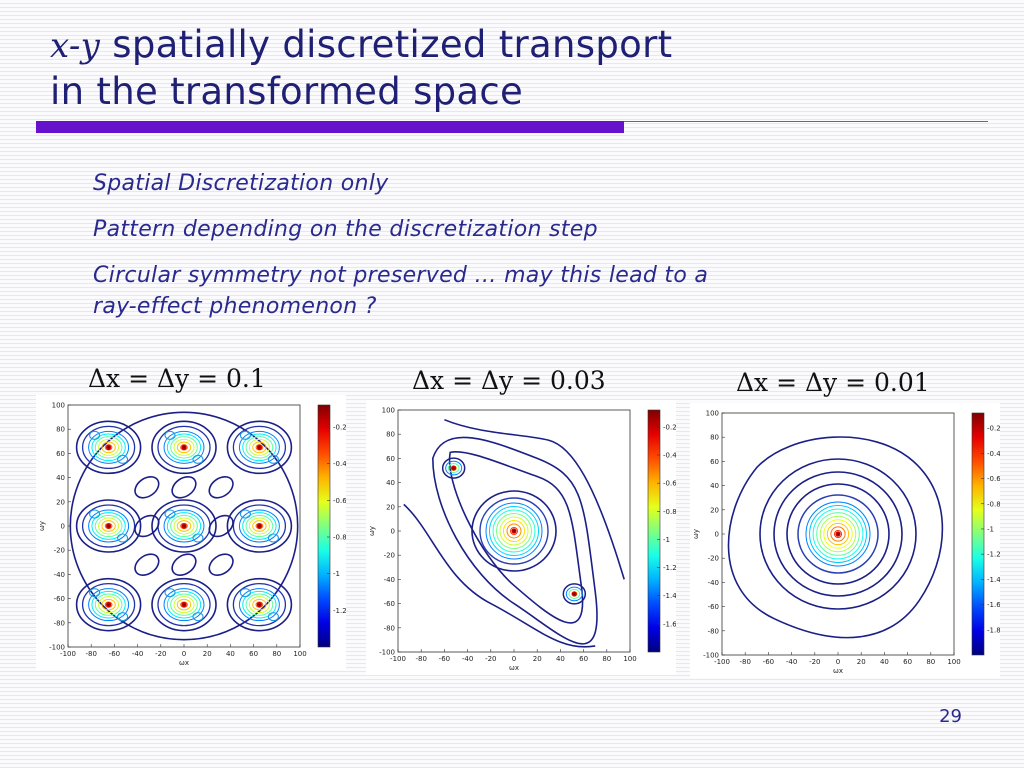 Image resolution: width=1024 pixels, height=768 pixels. I want to click on title-divider-line, so click(806, 121).